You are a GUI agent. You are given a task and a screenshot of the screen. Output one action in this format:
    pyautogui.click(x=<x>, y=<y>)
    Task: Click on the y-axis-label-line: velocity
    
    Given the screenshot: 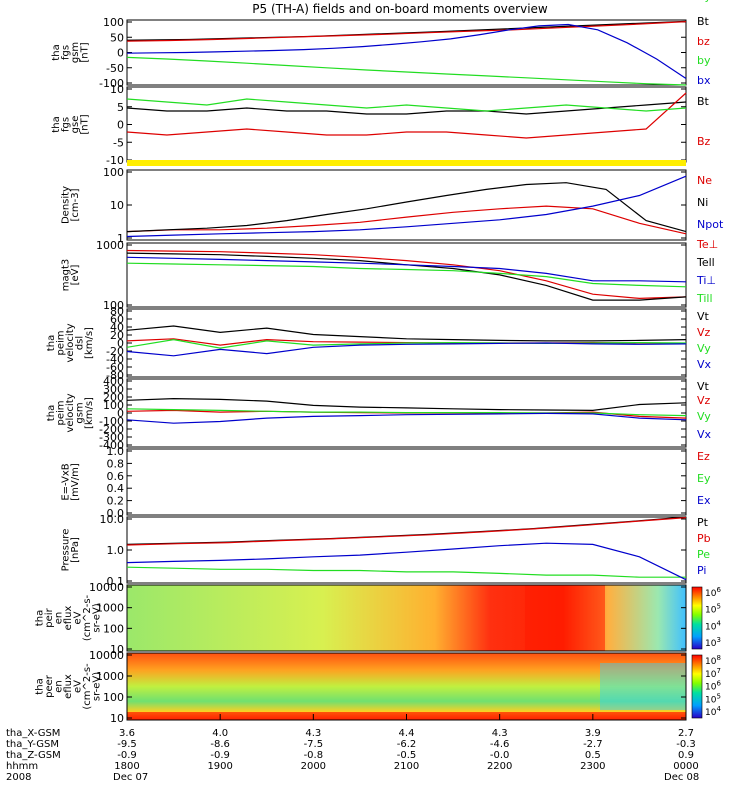 What is the action you would take?
    pyautogui.click(x=70, y=412)
    